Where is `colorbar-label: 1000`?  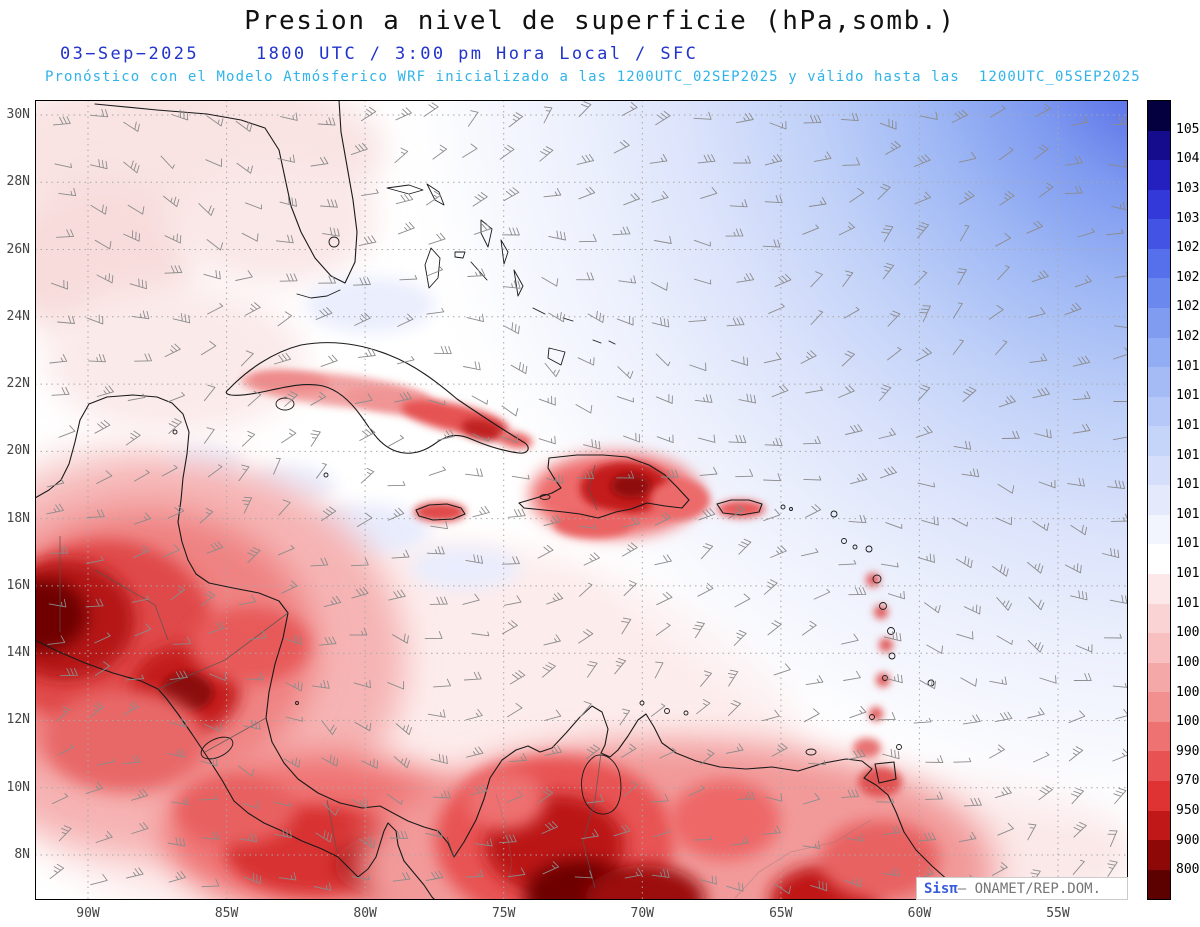 colorbar-label: 1000 is located at coordinates (1188, 722).